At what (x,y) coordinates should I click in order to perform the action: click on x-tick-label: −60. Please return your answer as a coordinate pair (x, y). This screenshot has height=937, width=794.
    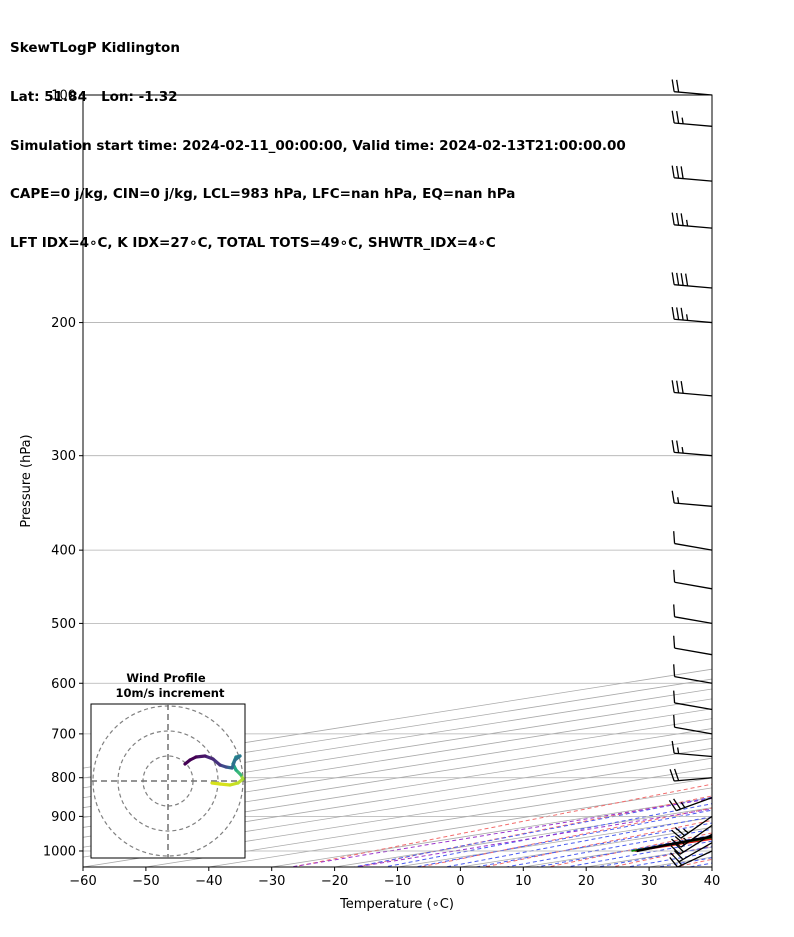
    Looking at the image, I should click on (82, 881).